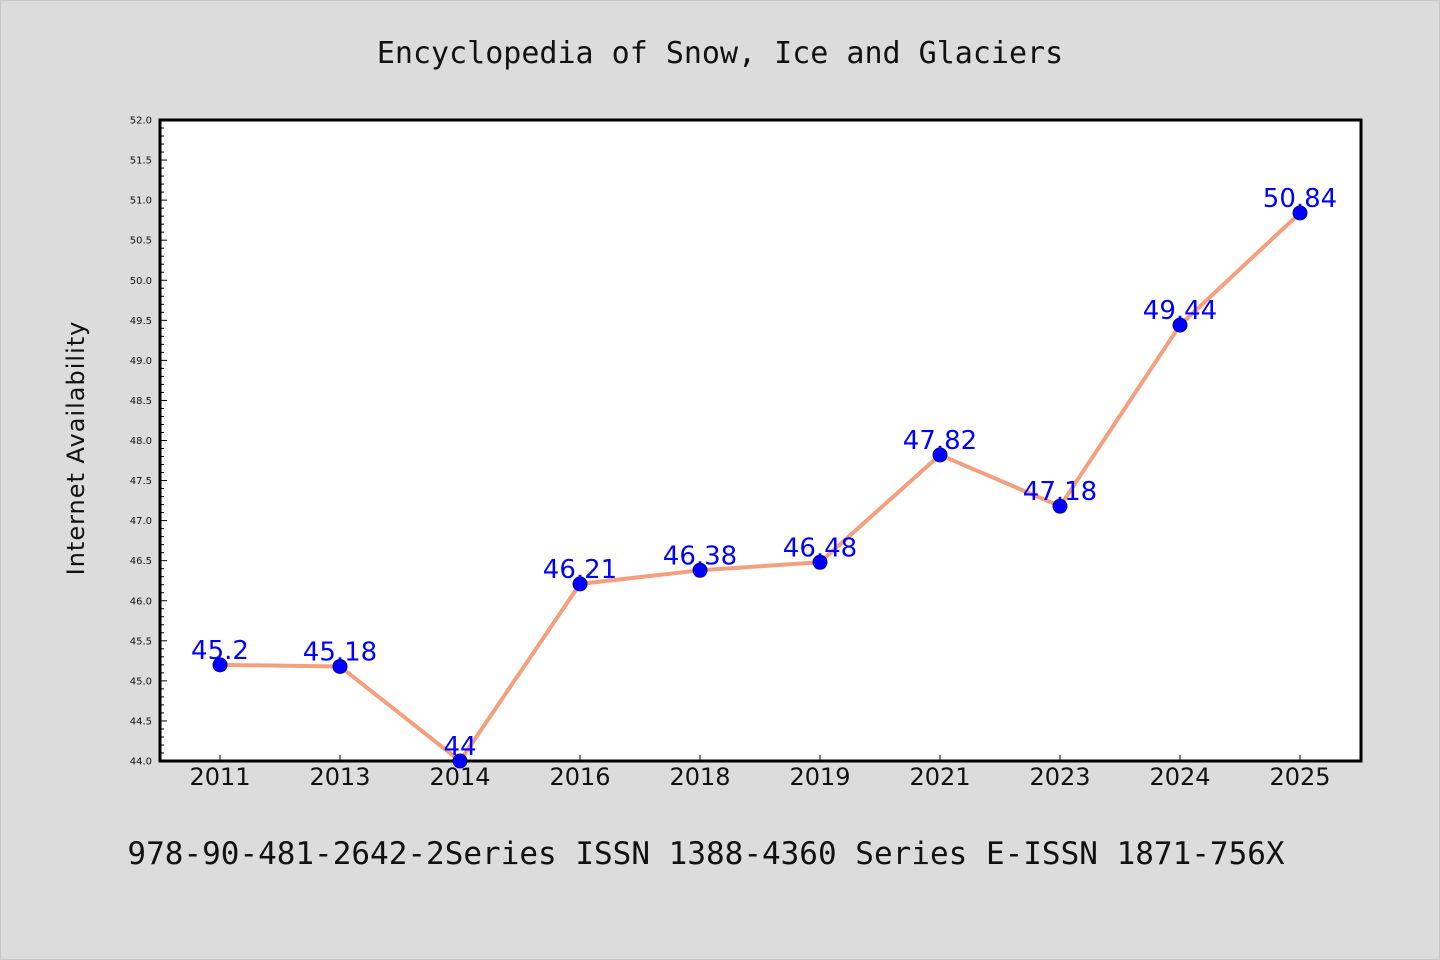 The width and height of the screenshot is (1440, 960). I want to click on chart-title: Encyclopedia of Snow, Ice and Glaciers, so click(720, 53).